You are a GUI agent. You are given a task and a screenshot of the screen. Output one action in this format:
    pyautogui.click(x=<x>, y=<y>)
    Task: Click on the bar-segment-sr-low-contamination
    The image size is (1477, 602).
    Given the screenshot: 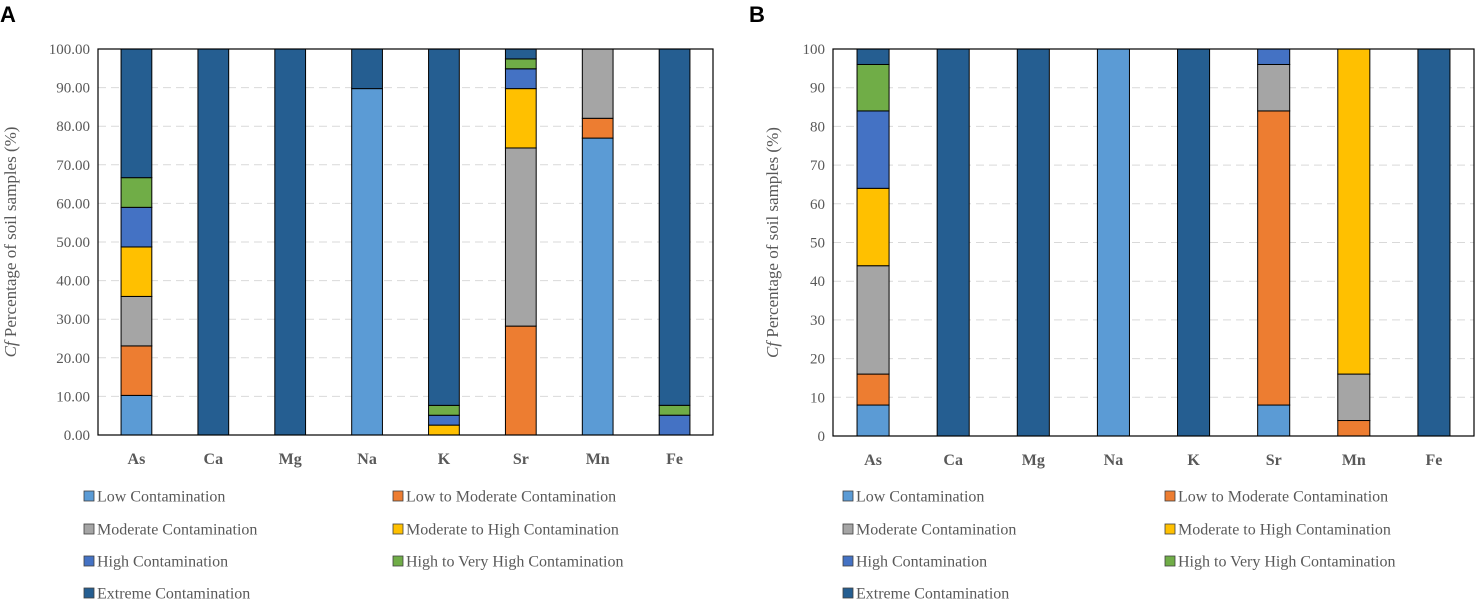 What is the action you would take?
    pyautogui.click(x=1274, y=420)
    